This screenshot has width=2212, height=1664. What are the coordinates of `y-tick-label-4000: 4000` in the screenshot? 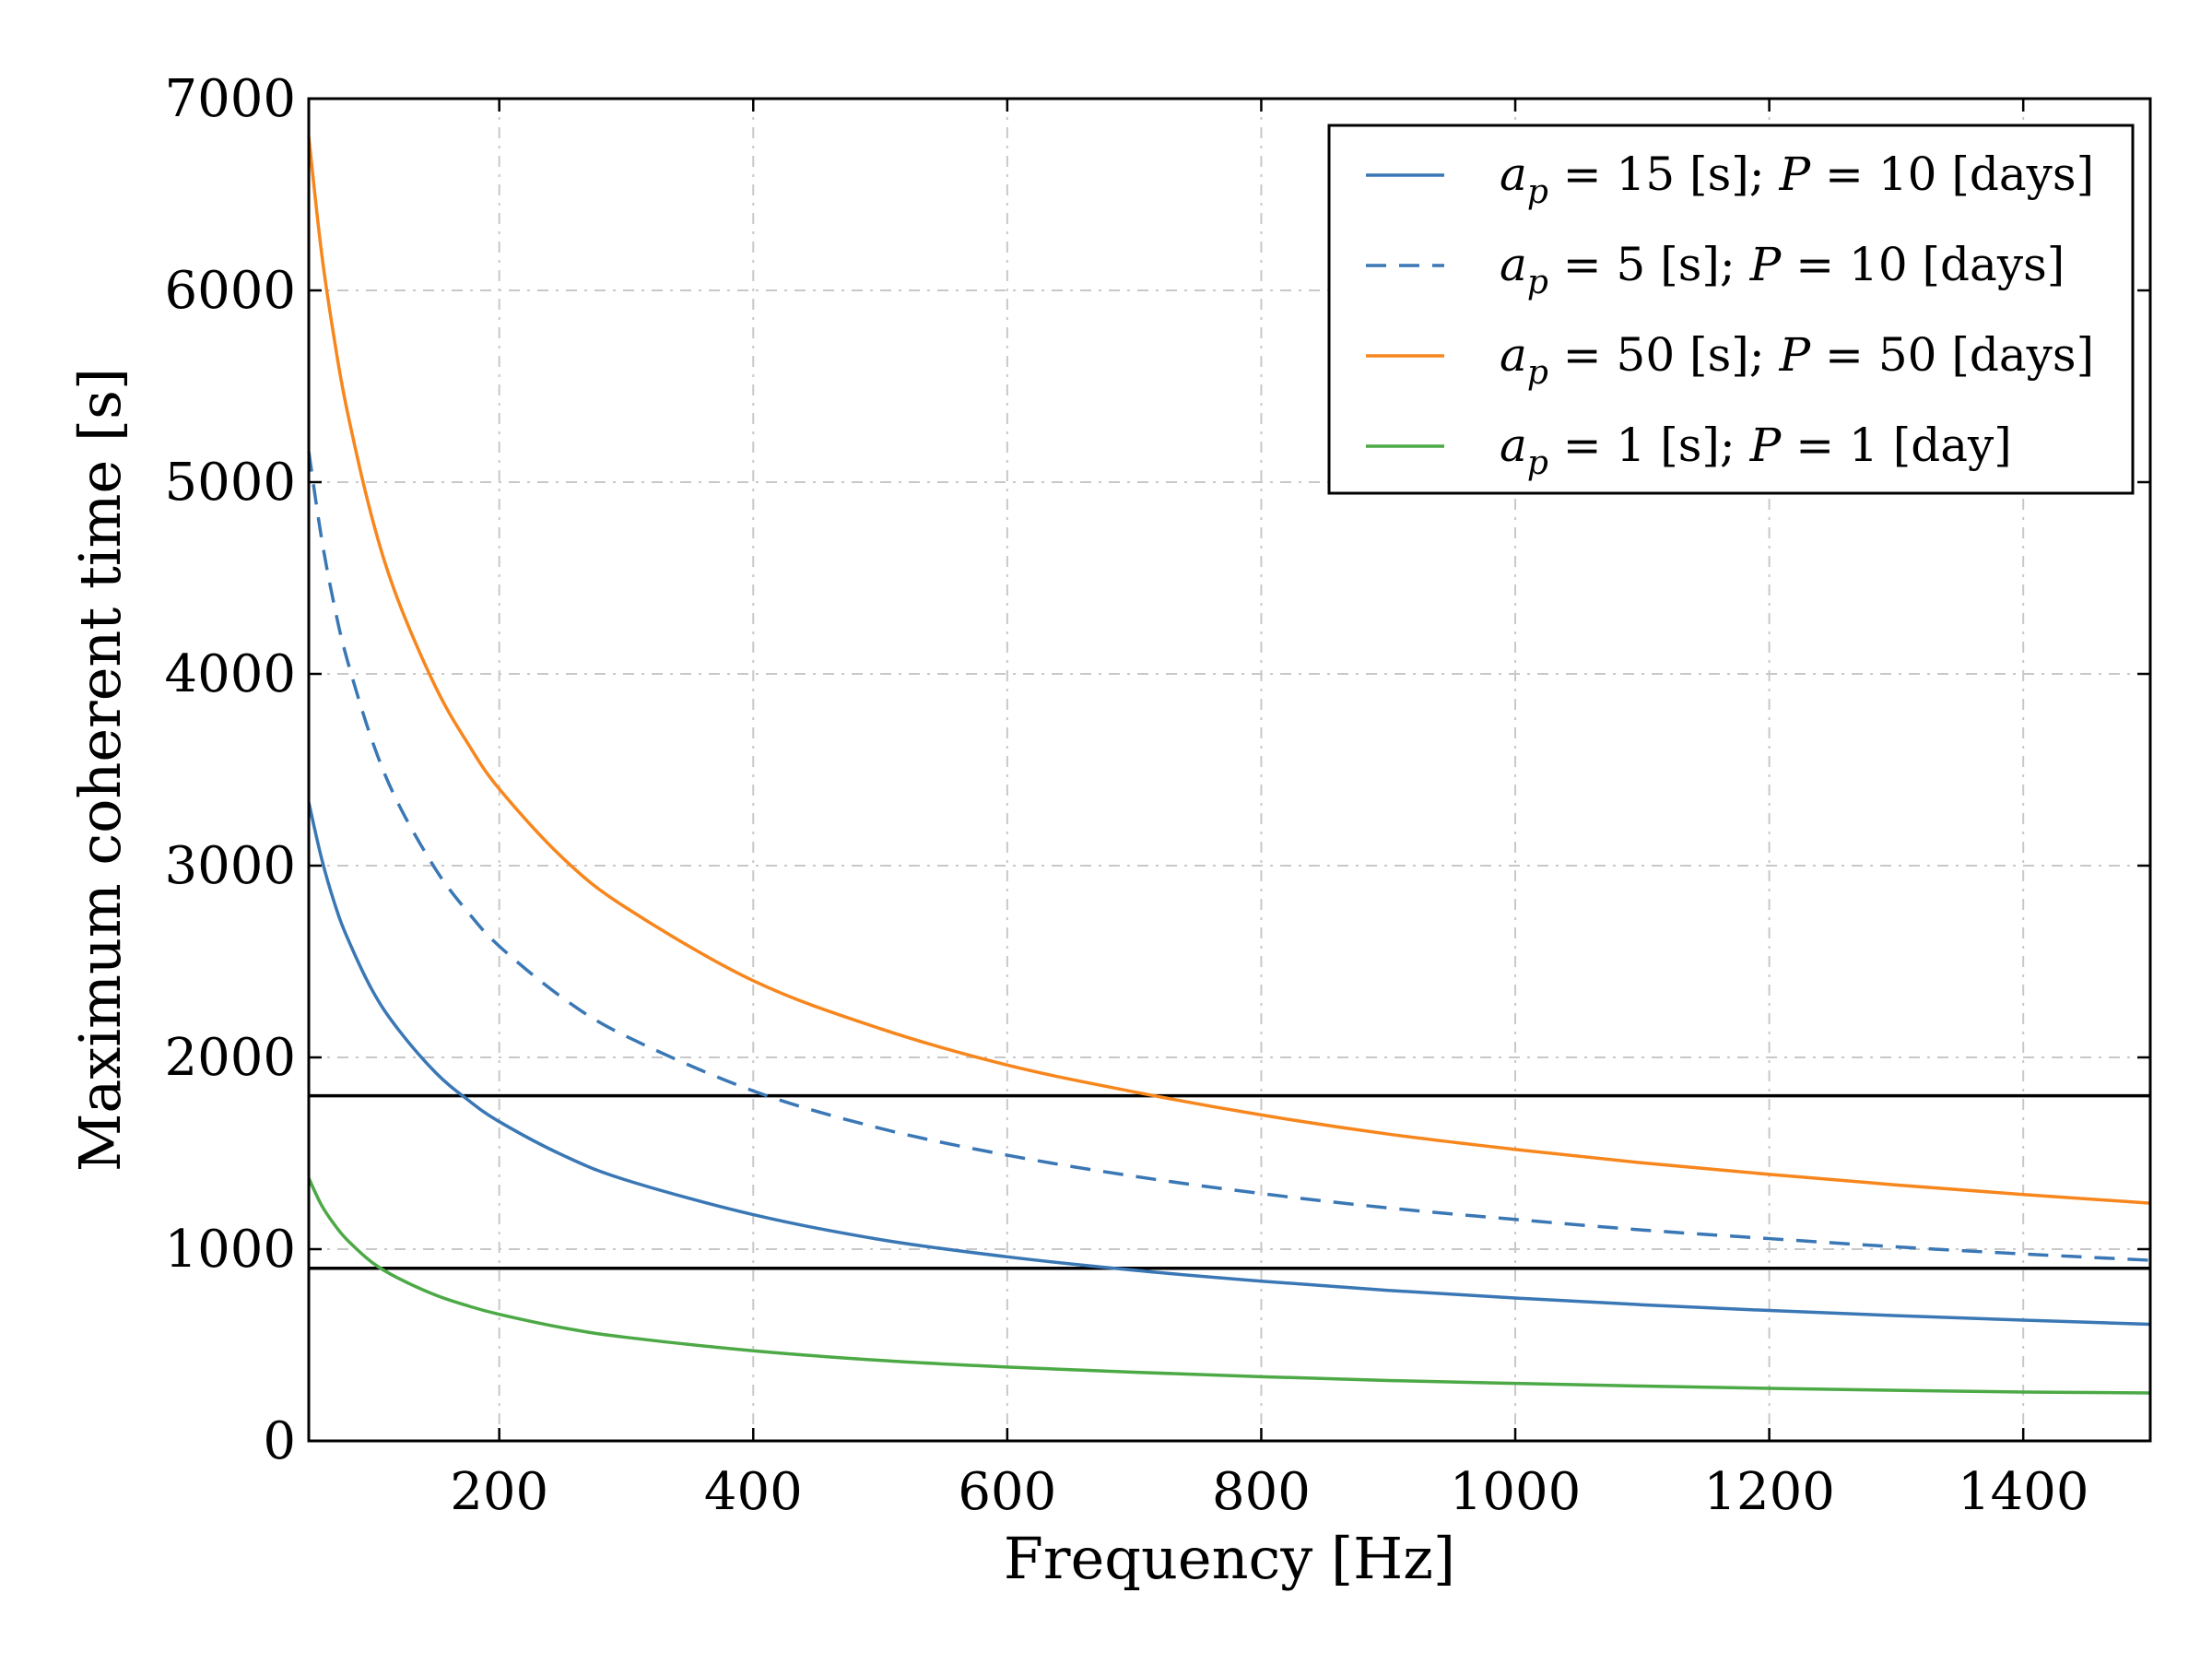 It's located at (230, 674).